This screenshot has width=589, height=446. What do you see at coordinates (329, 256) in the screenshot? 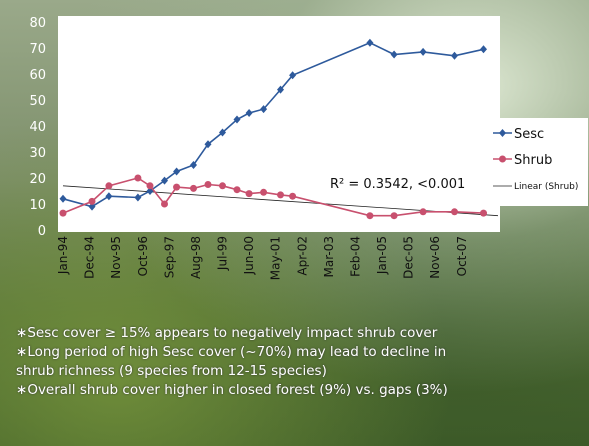
I see `x-tick-label: Mar-03` at bounding box center [329, 256].